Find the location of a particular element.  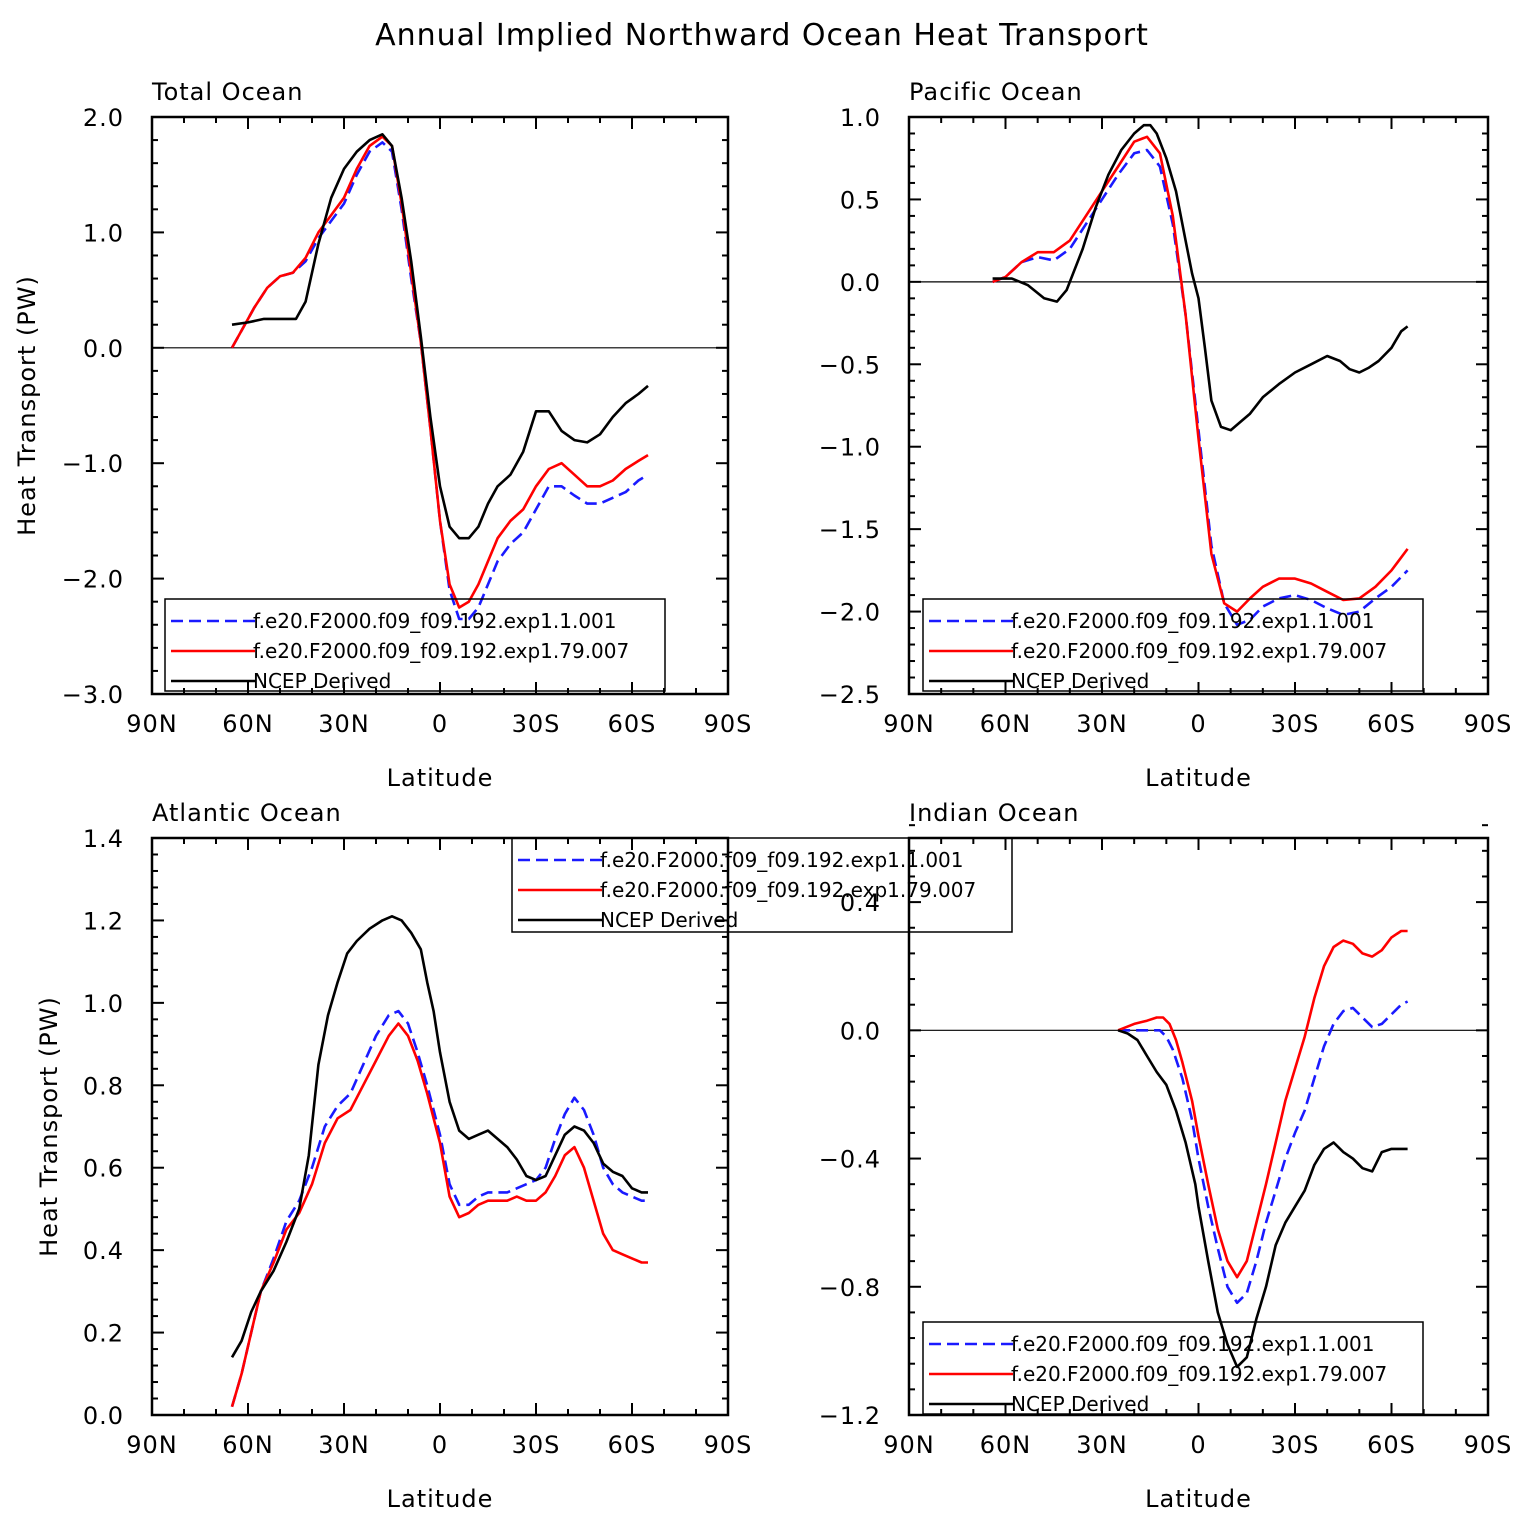

y-tick-label: 0.2 is located at coordinates (103, 1334).